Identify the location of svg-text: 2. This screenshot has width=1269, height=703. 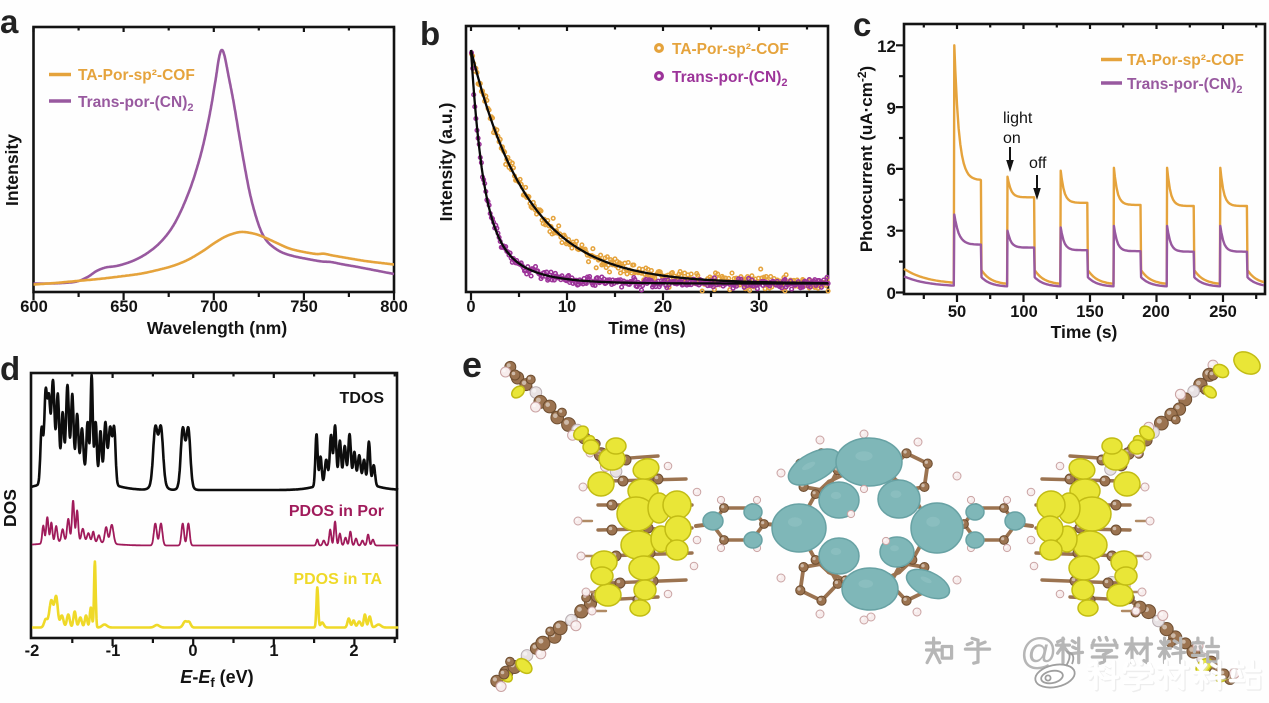
(353, 651).